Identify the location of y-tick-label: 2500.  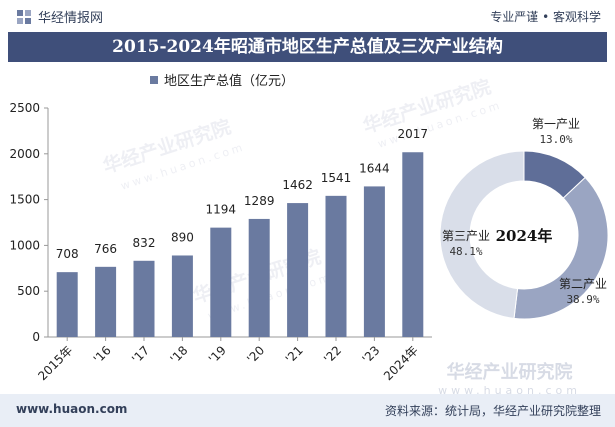
(24, 108).